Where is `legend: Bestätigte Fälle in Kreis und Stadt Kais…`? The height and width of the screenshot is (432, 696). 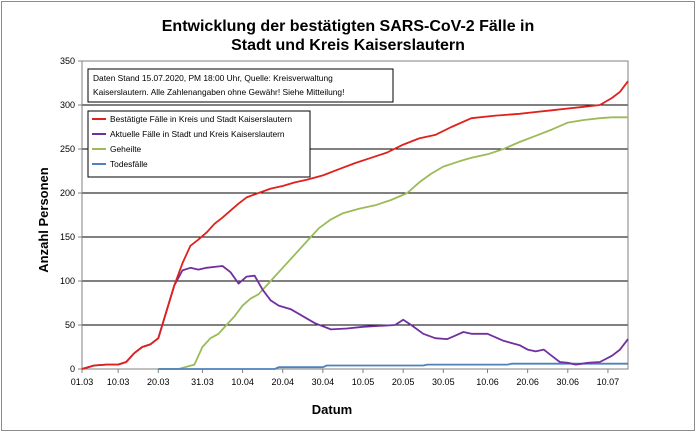 legend: Bestätigte Fälle in Kreis und Stadt Kais… is located at coordinates (199, 144).